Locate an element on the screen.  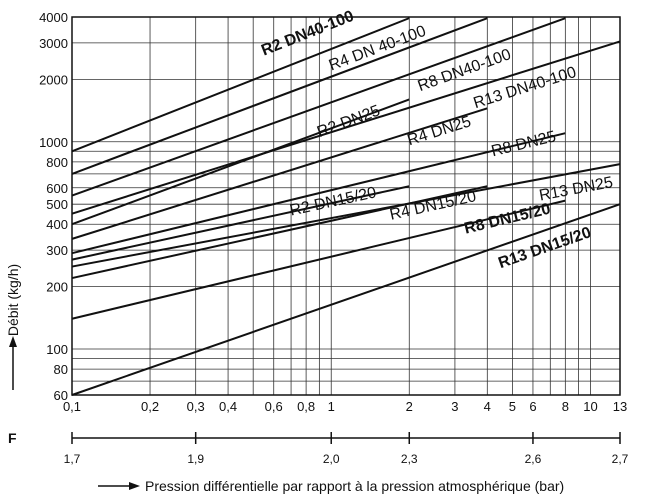
f-scale-tick-label: 1,9 is located at coordinates (195, 459).